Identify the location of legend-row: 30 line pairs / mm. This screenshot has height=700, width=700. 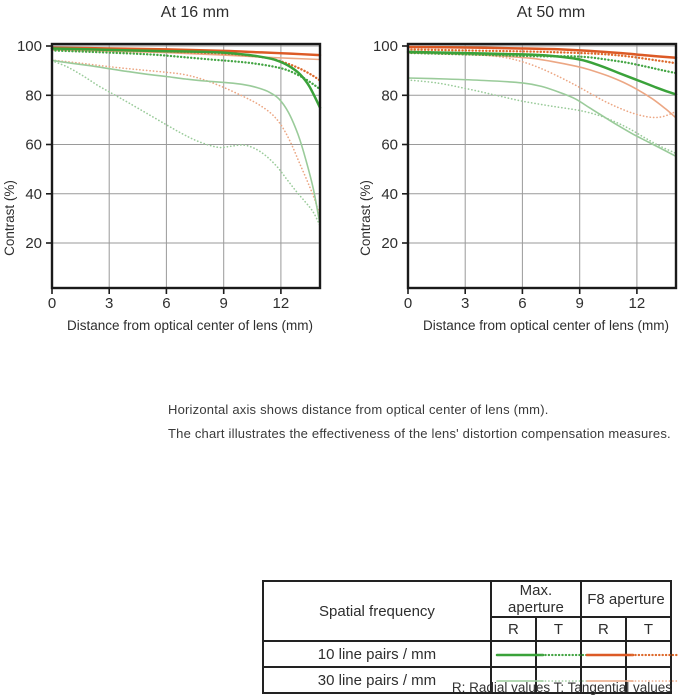
(470, 680).